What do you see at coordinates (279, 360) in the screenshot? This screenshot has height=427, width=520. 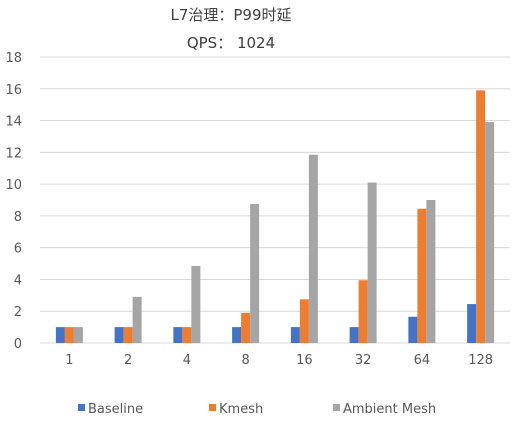 I see `x-axis-ticks: 1 2 4 8 16 32 64 128` at bounding box center [279, 360].